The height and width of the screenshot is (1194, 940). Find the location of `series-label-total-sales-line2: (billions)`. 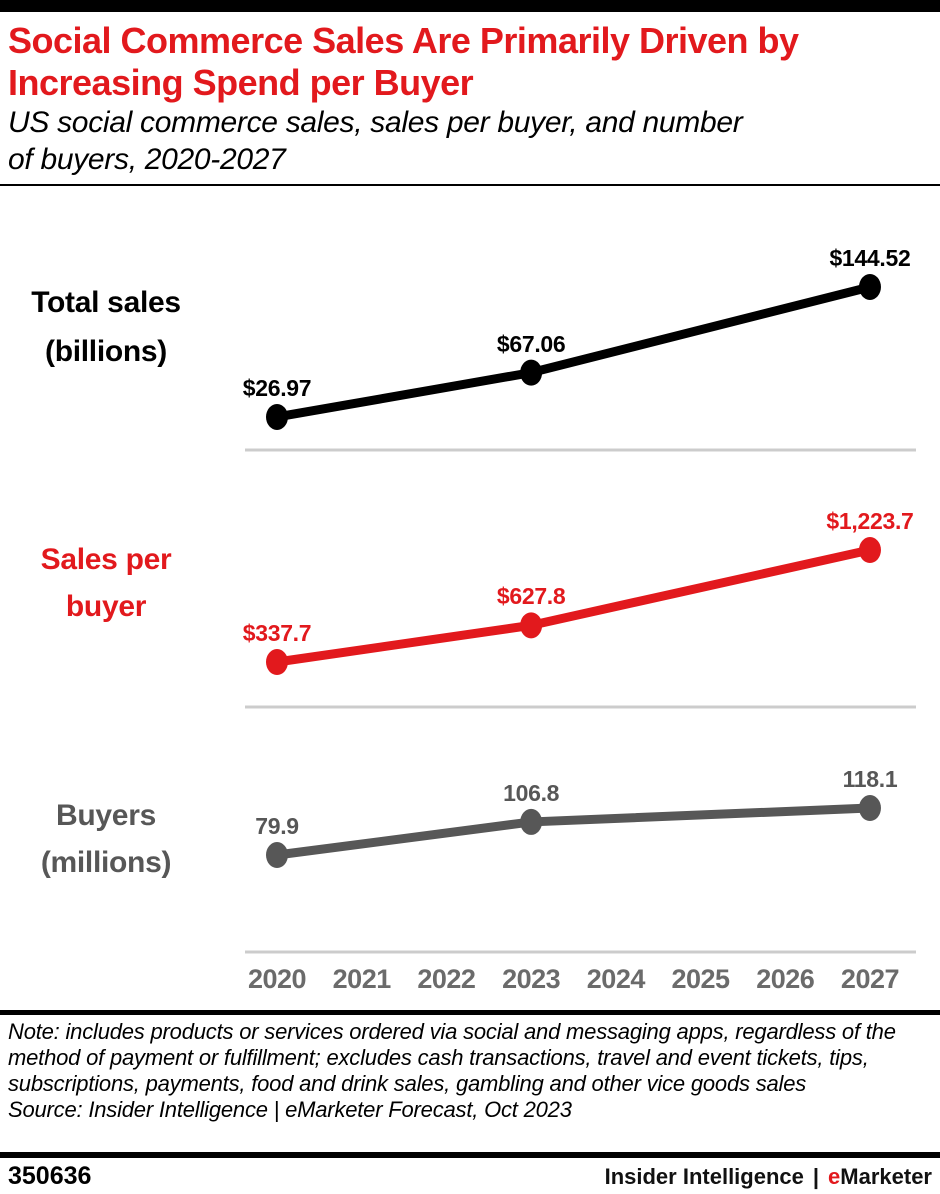

series-label-total-sales-line2: (billions) is located at coordinates (106, 351).